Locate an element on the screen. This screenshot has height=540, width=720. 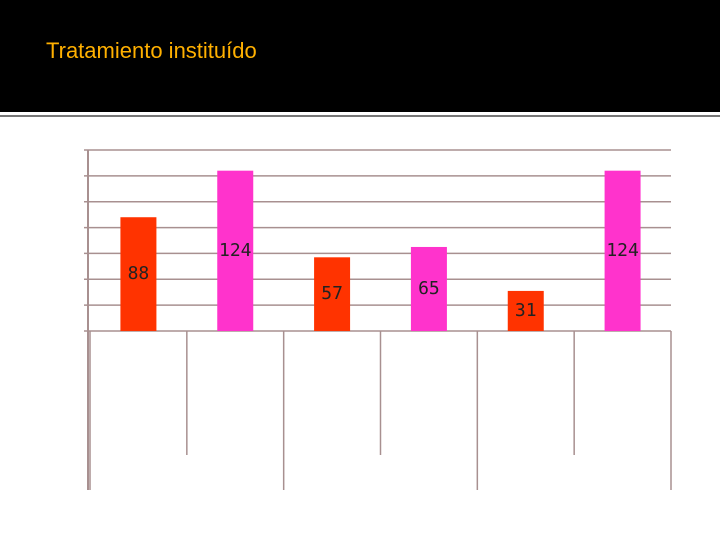
header-rule is located at coordinates (360, 116).